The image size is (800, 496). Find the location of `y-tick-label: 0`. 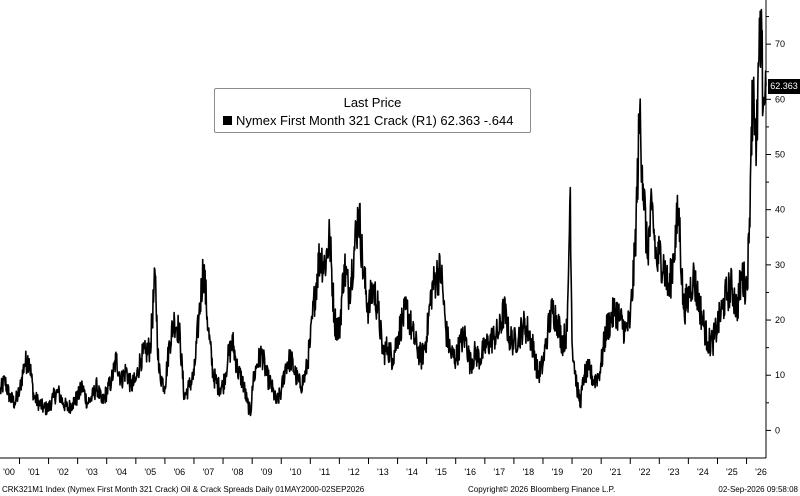

y-tick-label: 0 is located at coordinates (777, 430).